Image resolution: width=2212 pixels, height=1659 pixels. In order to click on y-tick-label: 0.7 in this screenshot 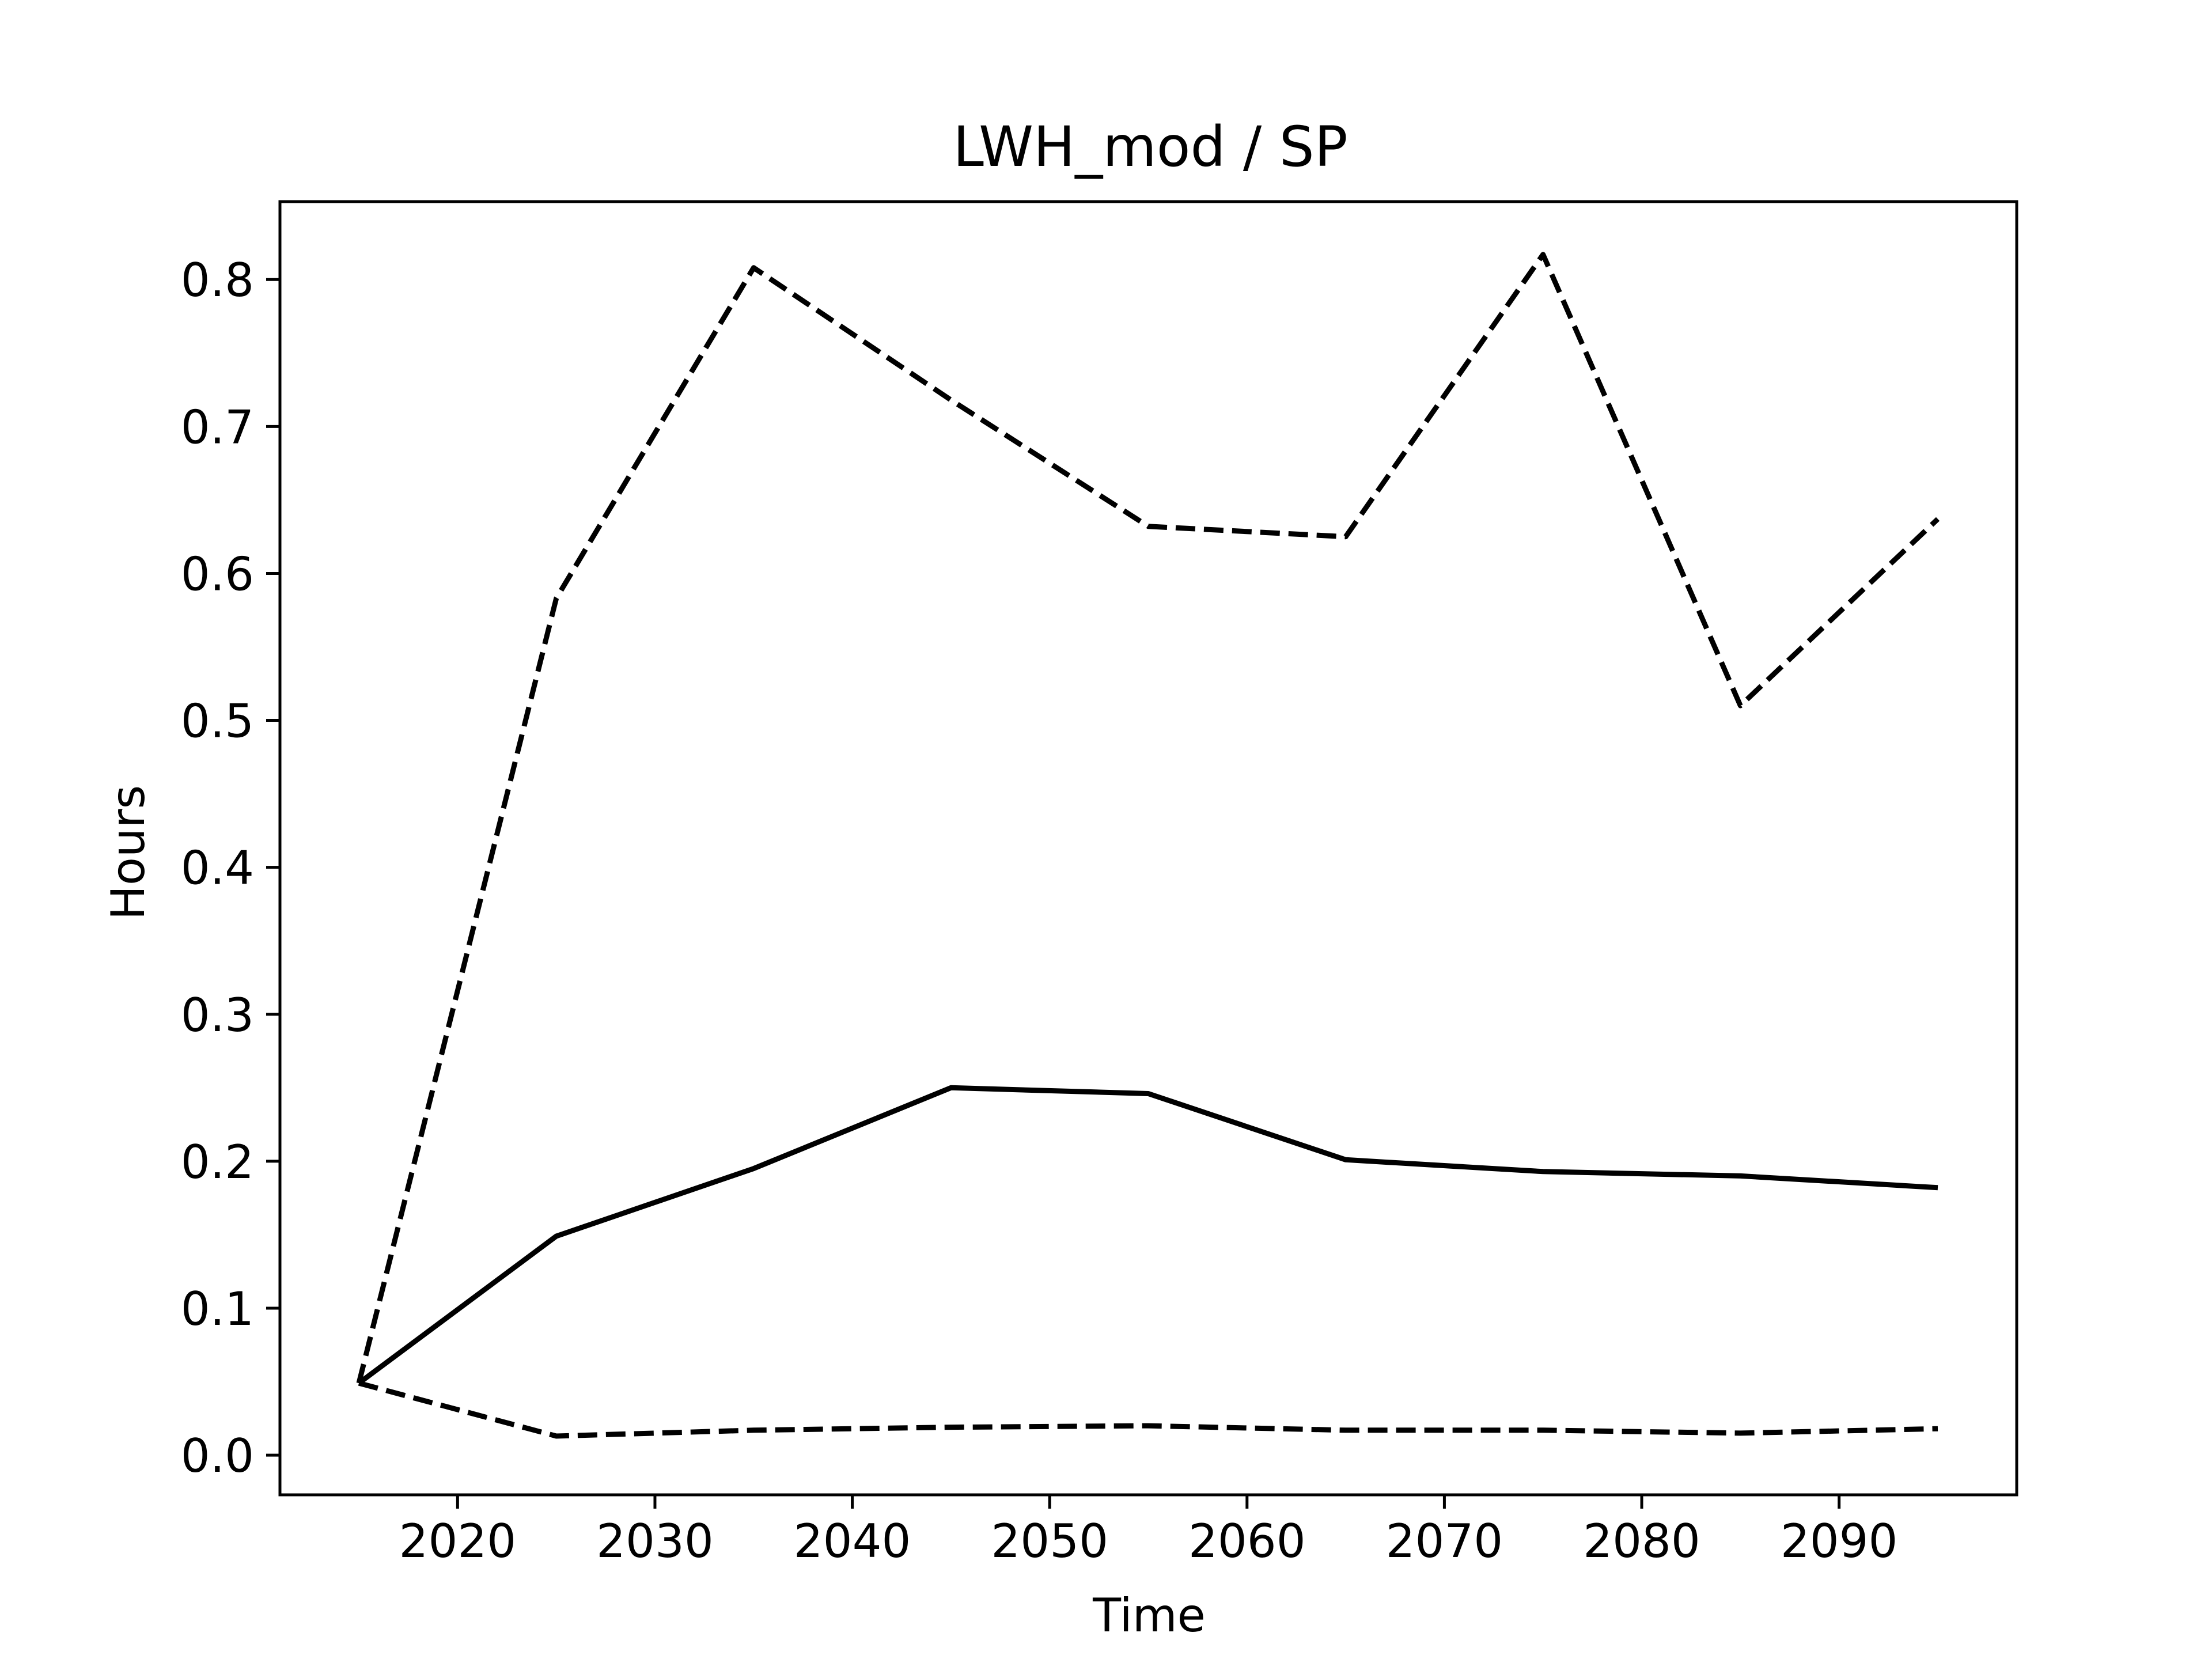, I will do `click(217, 427)`.